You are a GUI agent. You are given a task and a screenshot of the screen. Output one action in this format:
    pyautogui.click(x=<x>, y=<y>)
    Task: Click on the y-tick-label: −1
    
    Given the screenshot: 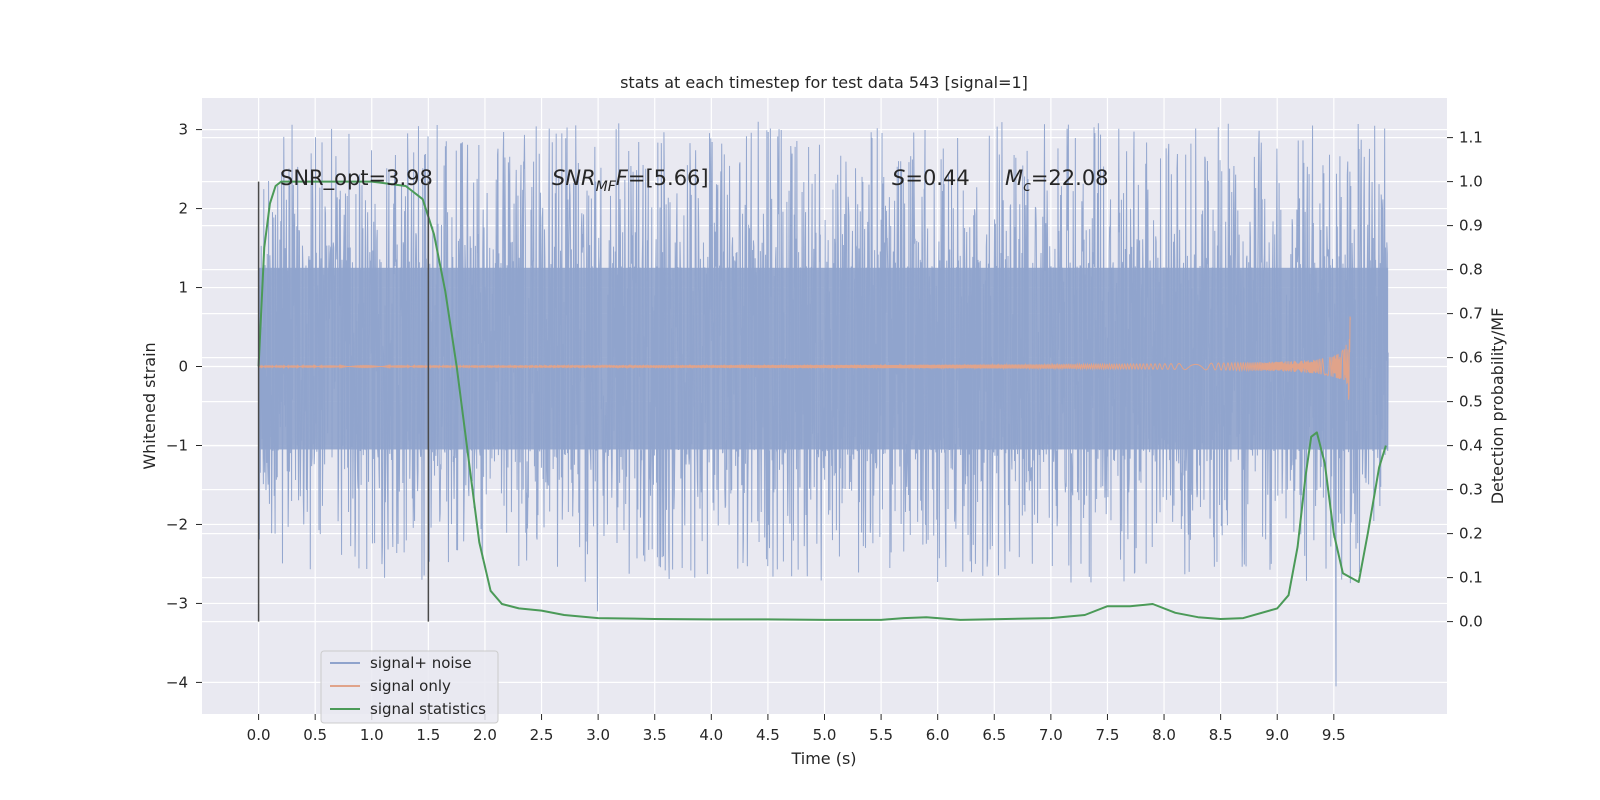 What is the action you would take?
    pyautogui.click(x=177, y=445)
    